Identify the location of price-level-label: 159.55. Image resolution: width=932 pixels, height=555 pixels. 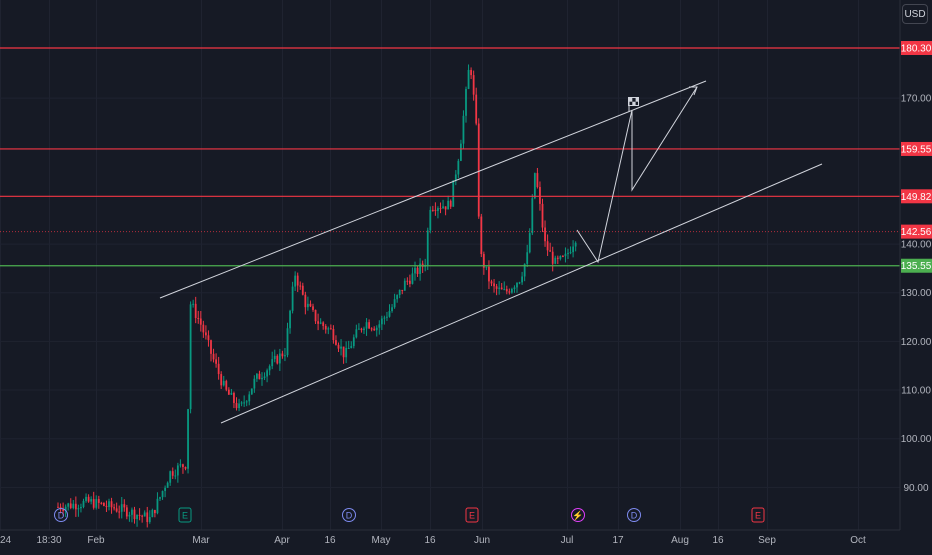
(916, 149).